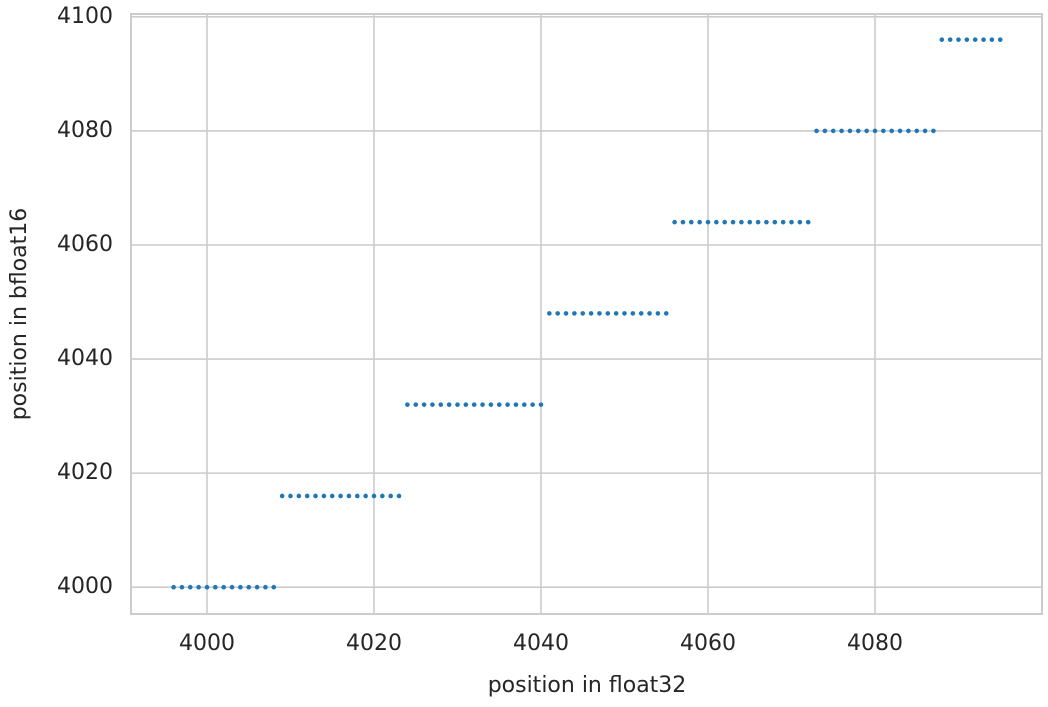 This screenshot has height=707, width=1048. Describe the element at coordinates (19, 314) in the screenshot. I see `y-axis-label: position in bfloat16` at that location.